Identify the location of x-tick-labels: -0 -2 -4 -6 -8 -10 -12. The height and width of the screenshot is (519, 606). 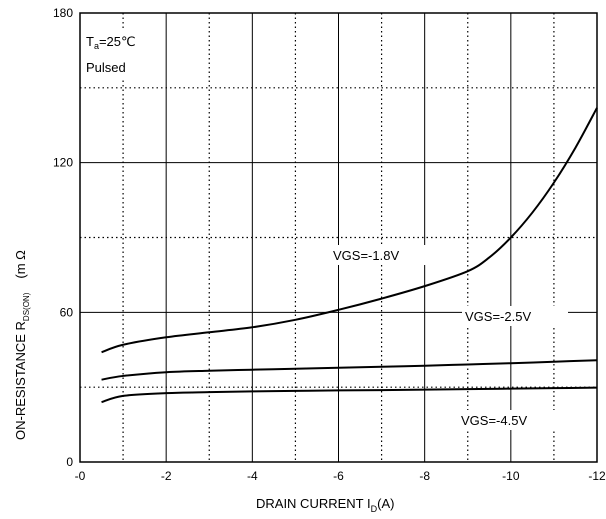
(340, 476).